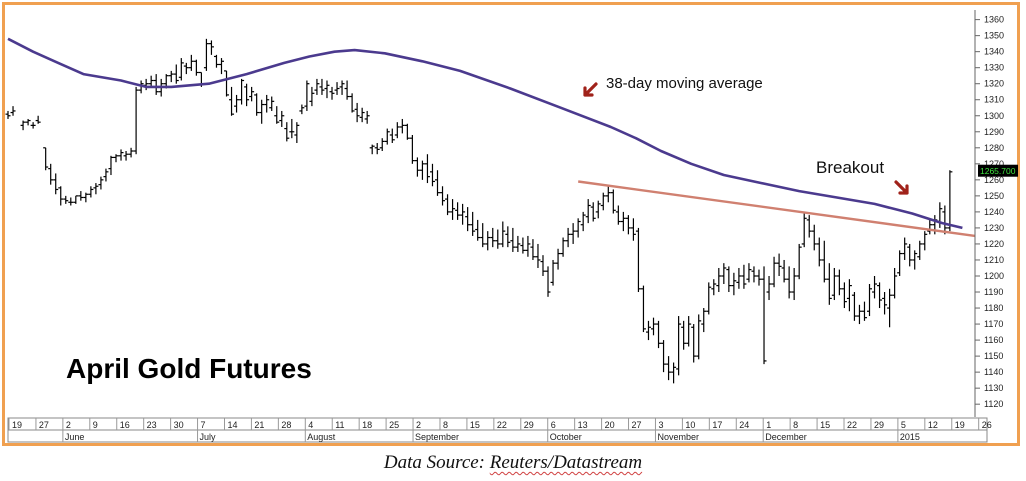  Describe the element at coordinates (232, 425) in the screenshot. I see `x-day-label: 14` at that location.